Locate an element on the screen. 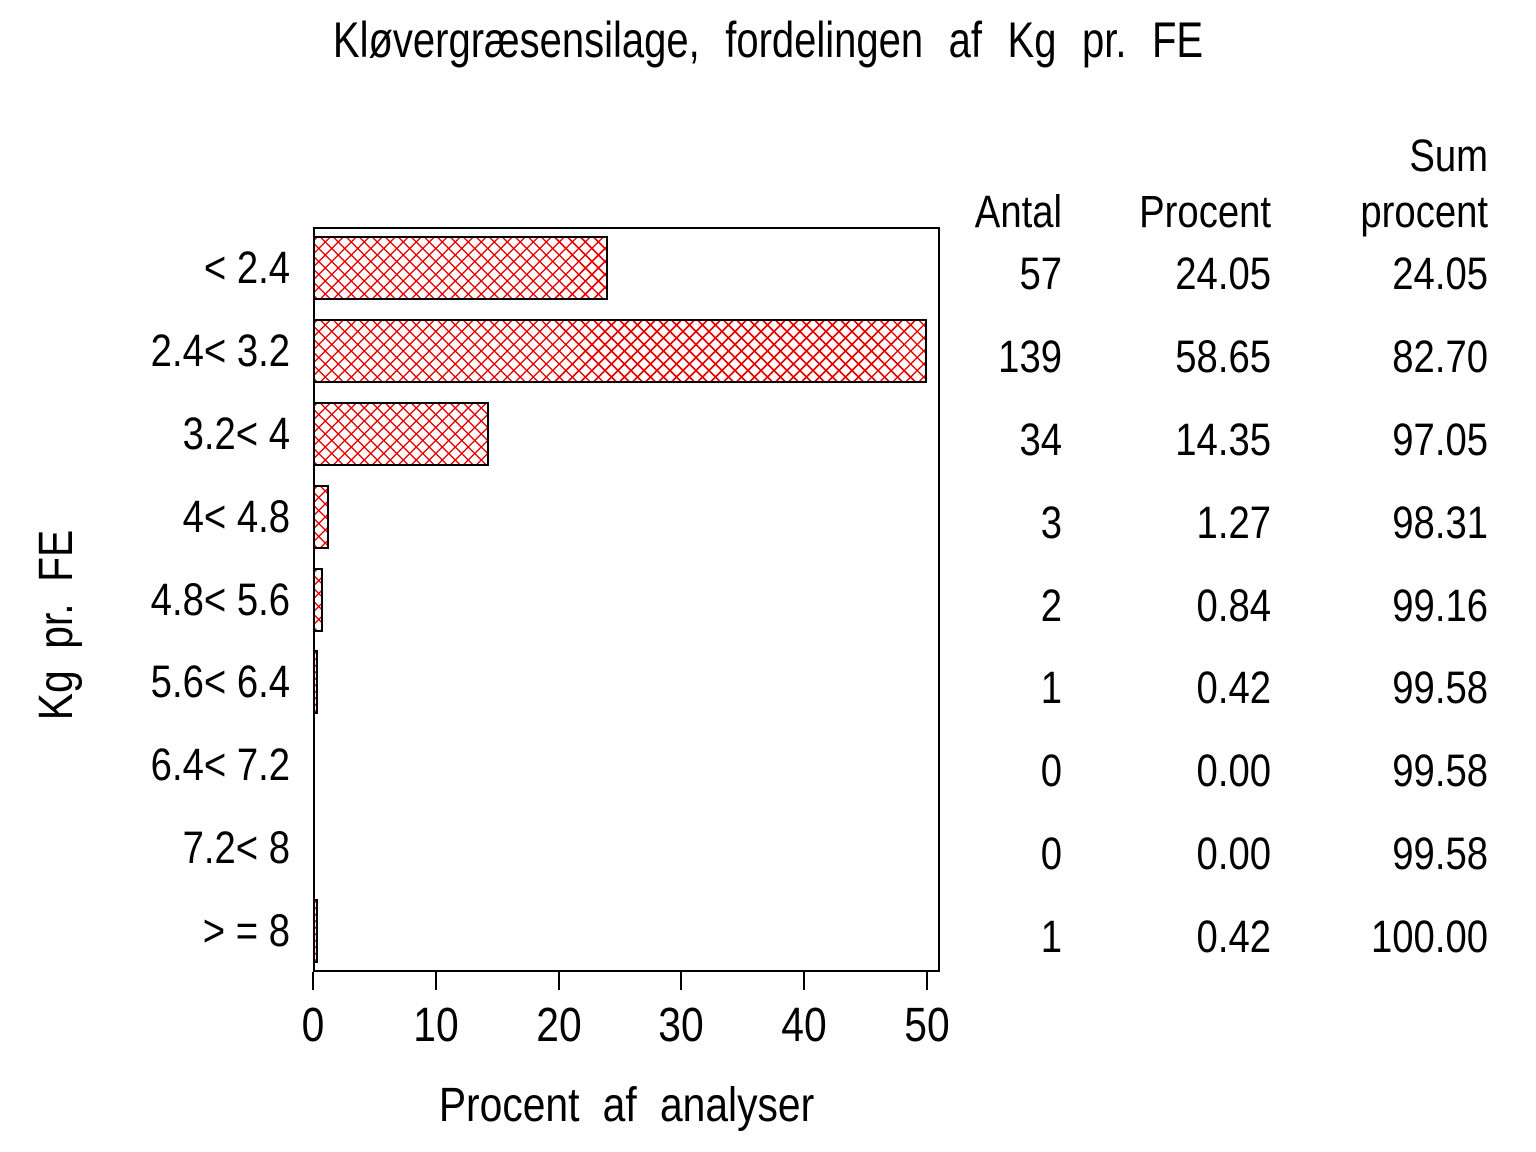 The width and height of the screenshot is (1536, 1152). table-cell-sum-row9: 100.00 is located at coordinates (1429, 936).